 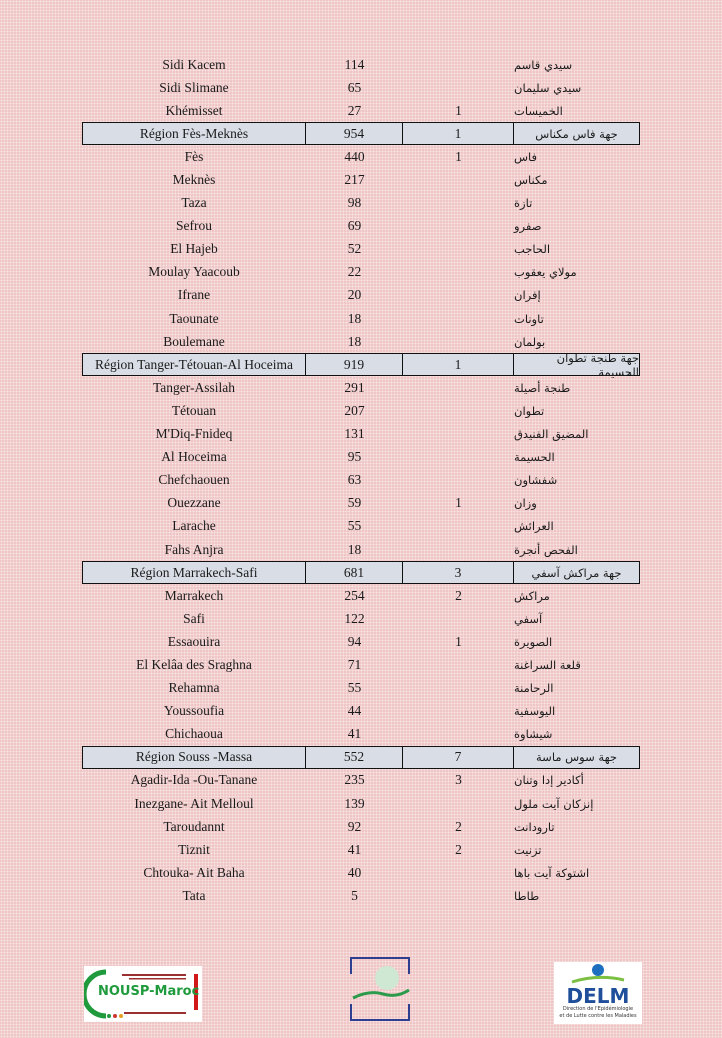 I want to click on name-cell: Safi, so click(x=194, y=618).